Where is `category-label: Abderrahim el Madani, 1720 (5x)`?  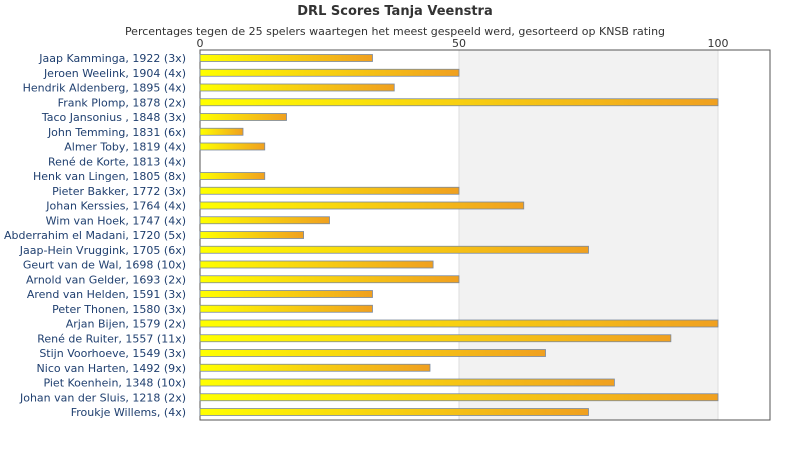 category-label: Abderrahim el Madani, 1720 (5x) is located at coordinates (95, 235).